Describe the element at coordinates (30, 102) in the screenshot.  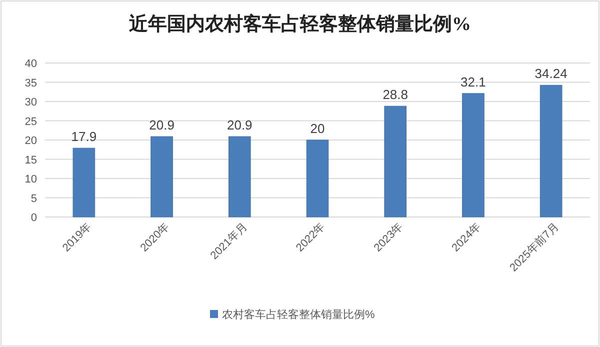
I see `y-tick-label: 30` at that location.